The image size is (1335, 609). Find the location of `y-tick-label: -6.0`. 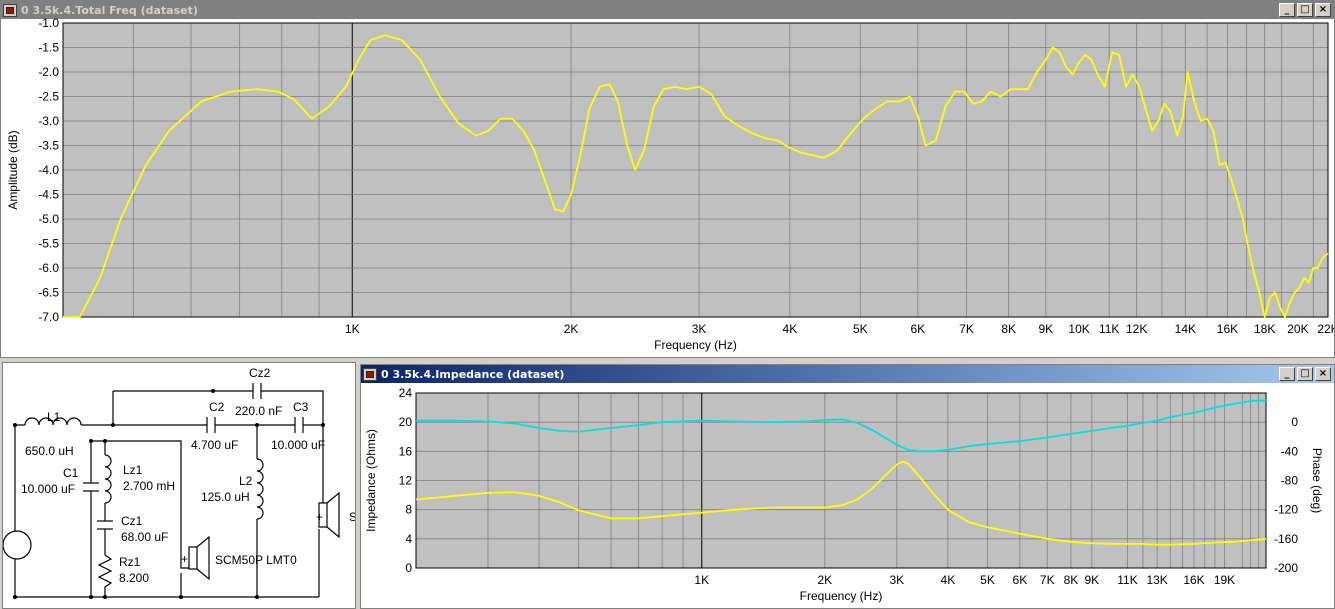

y-tick-label: -6.0 is located at coordinates (48, 268).